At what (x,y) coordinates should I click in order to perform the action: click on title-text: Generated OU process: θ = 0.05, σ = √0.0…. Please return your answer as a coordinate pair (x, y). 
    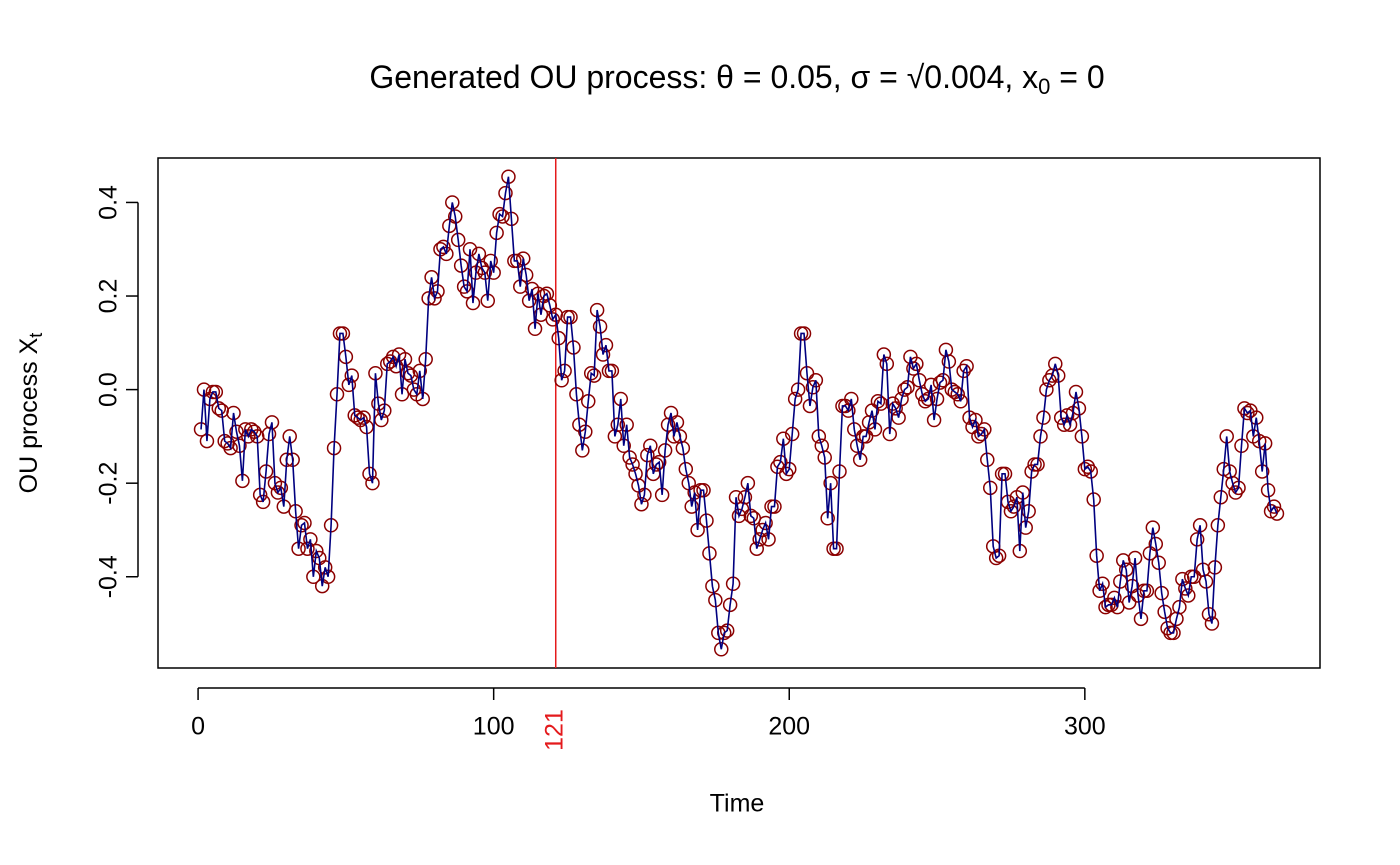
    Looking at the image, I should click on (703, 77).